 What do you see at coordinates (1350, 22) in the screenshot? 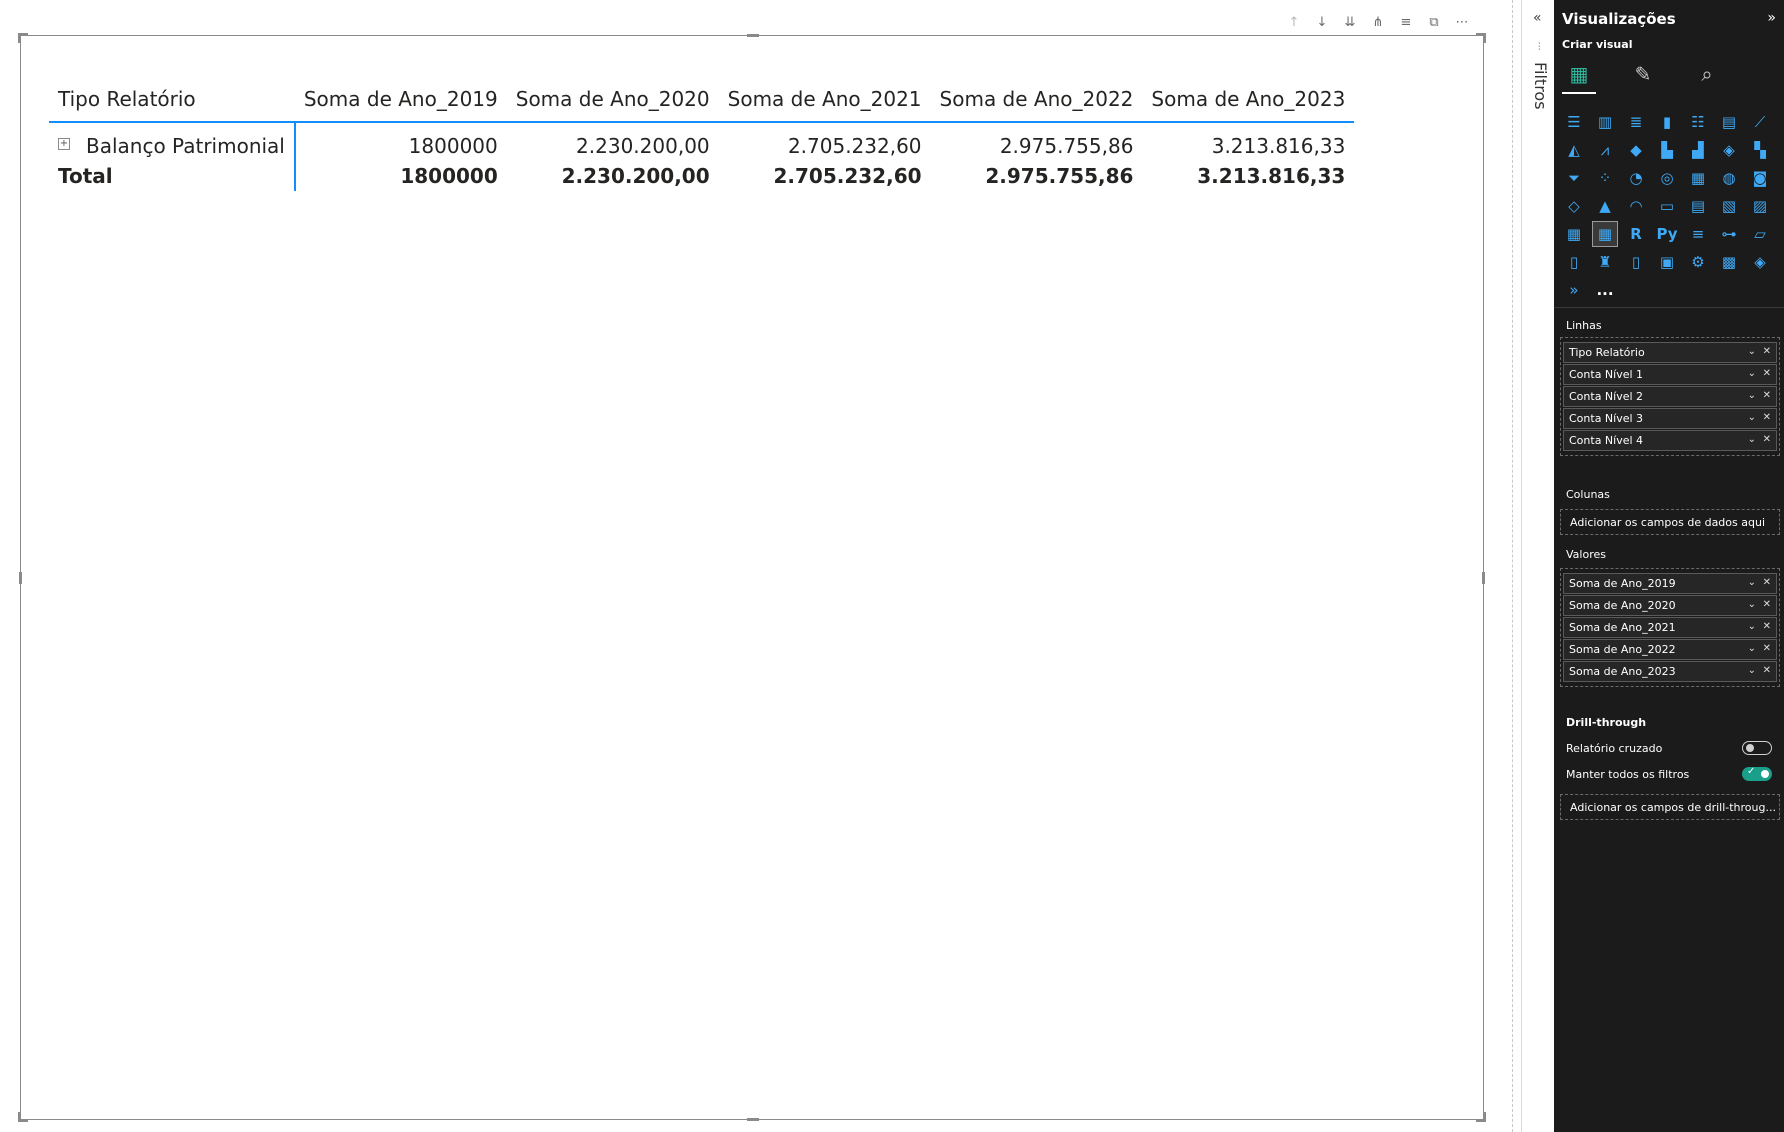
I see `double-arrow-down-icon: ⇊` at bounding box center [1350, 22].